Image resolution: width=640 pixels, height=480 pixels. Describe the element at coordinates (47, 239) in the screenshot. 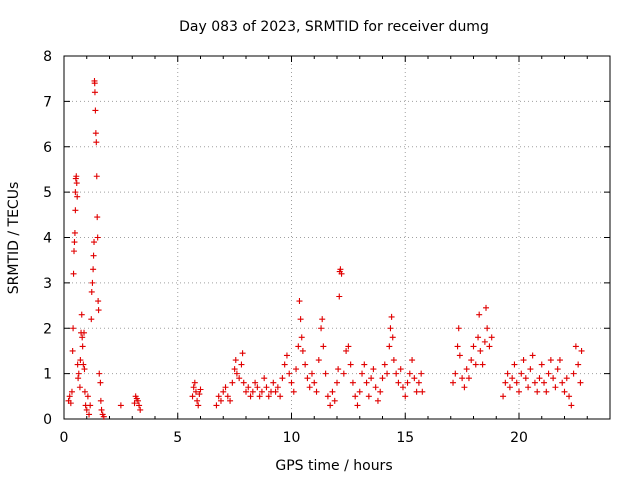

I see `y-tick-label: 4` at that location.